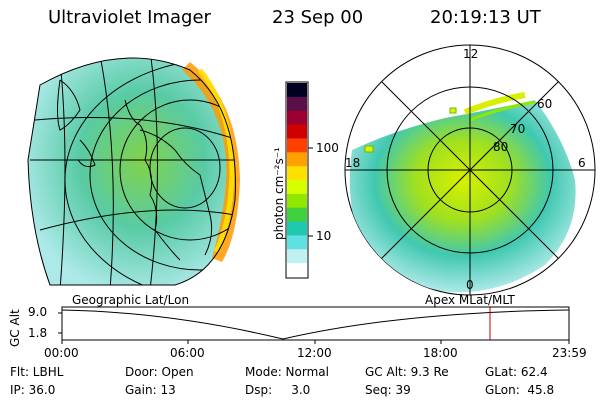  I want to click on colorbar-unit-label: photon cm⁻²s⁻¹, so click(279, 193).